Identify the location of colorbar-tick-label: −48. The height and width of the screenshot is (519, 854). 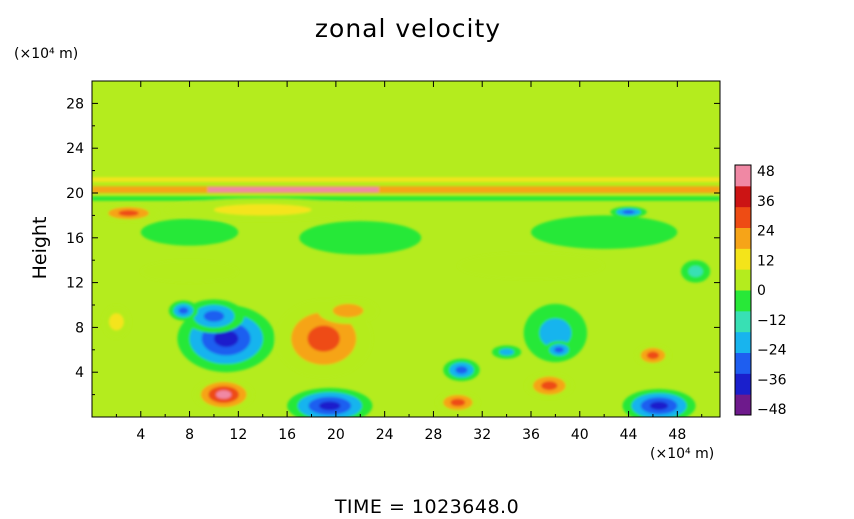
(772, 410).